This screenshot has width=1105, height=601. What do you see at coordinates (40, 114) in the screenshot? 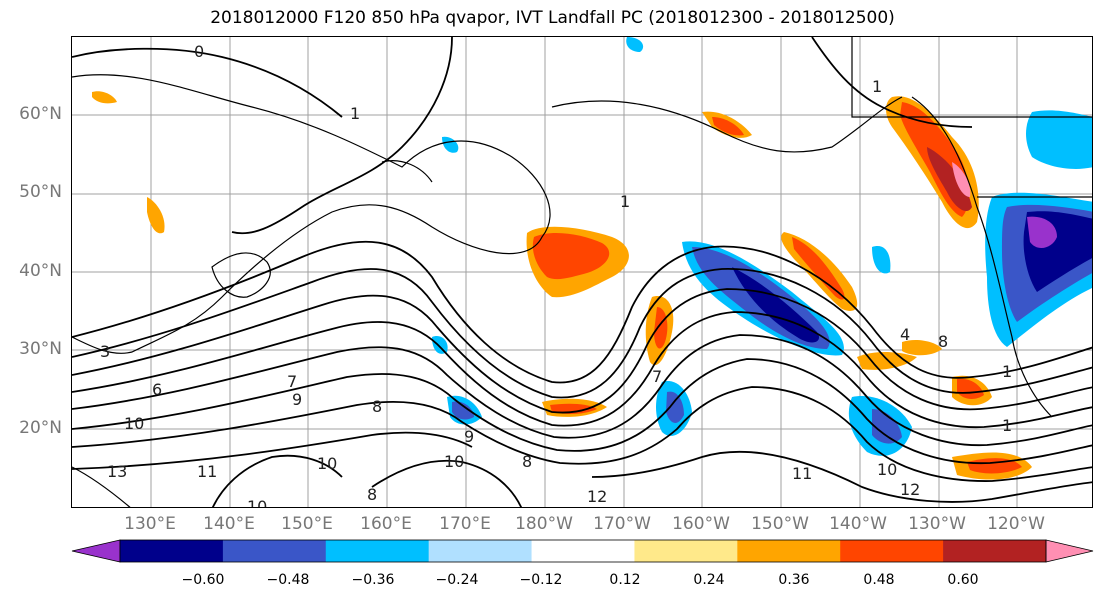
I see `lat-label-60n: 60°N` at bounding box center [40, 114].